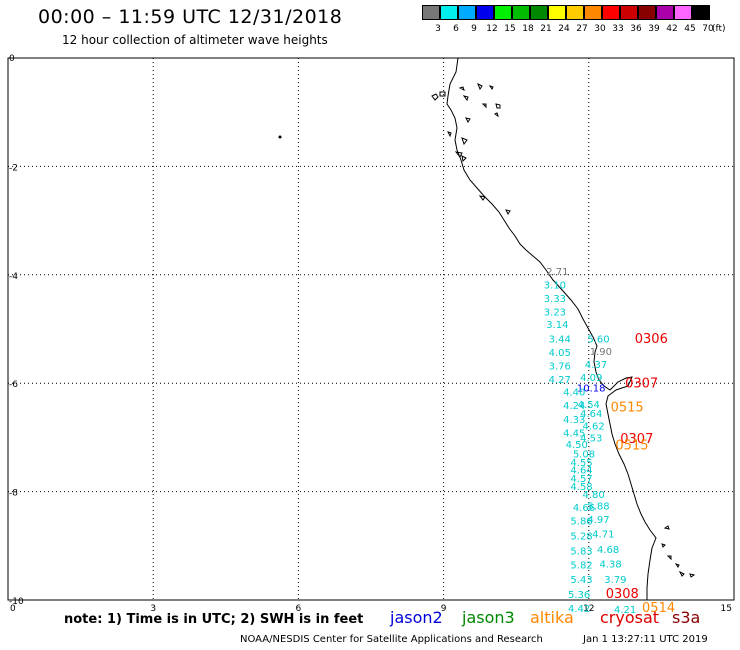 Image resolution: width=740 pixels, height=650 pixels. I want to click on color-scale-label: 42, so click(672, 29).